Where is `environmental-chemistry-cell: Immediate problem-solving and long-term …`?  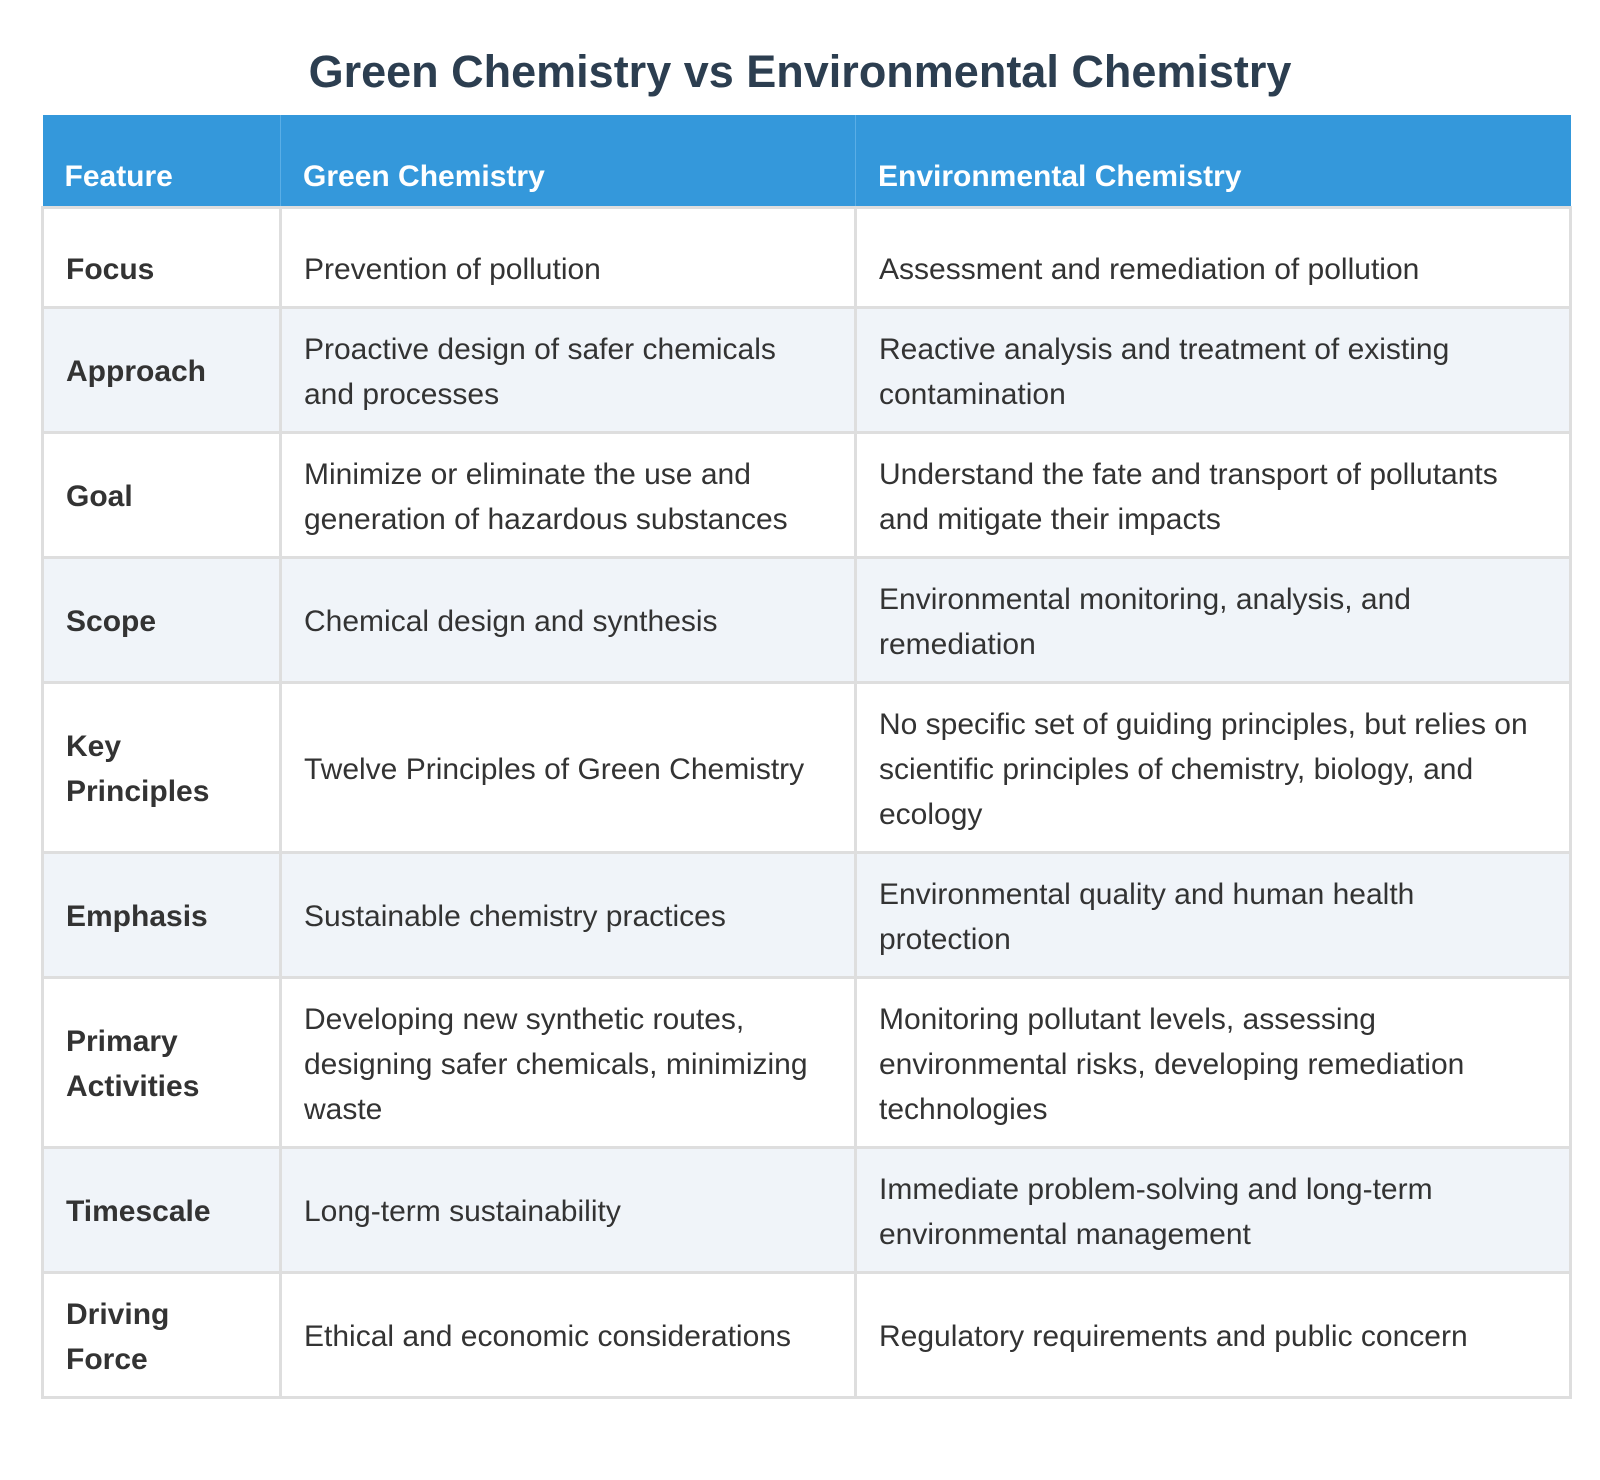 environmental-chemistry-cell: Immediate problem-solving and long-term … is located at coordinates (1213, 1209).